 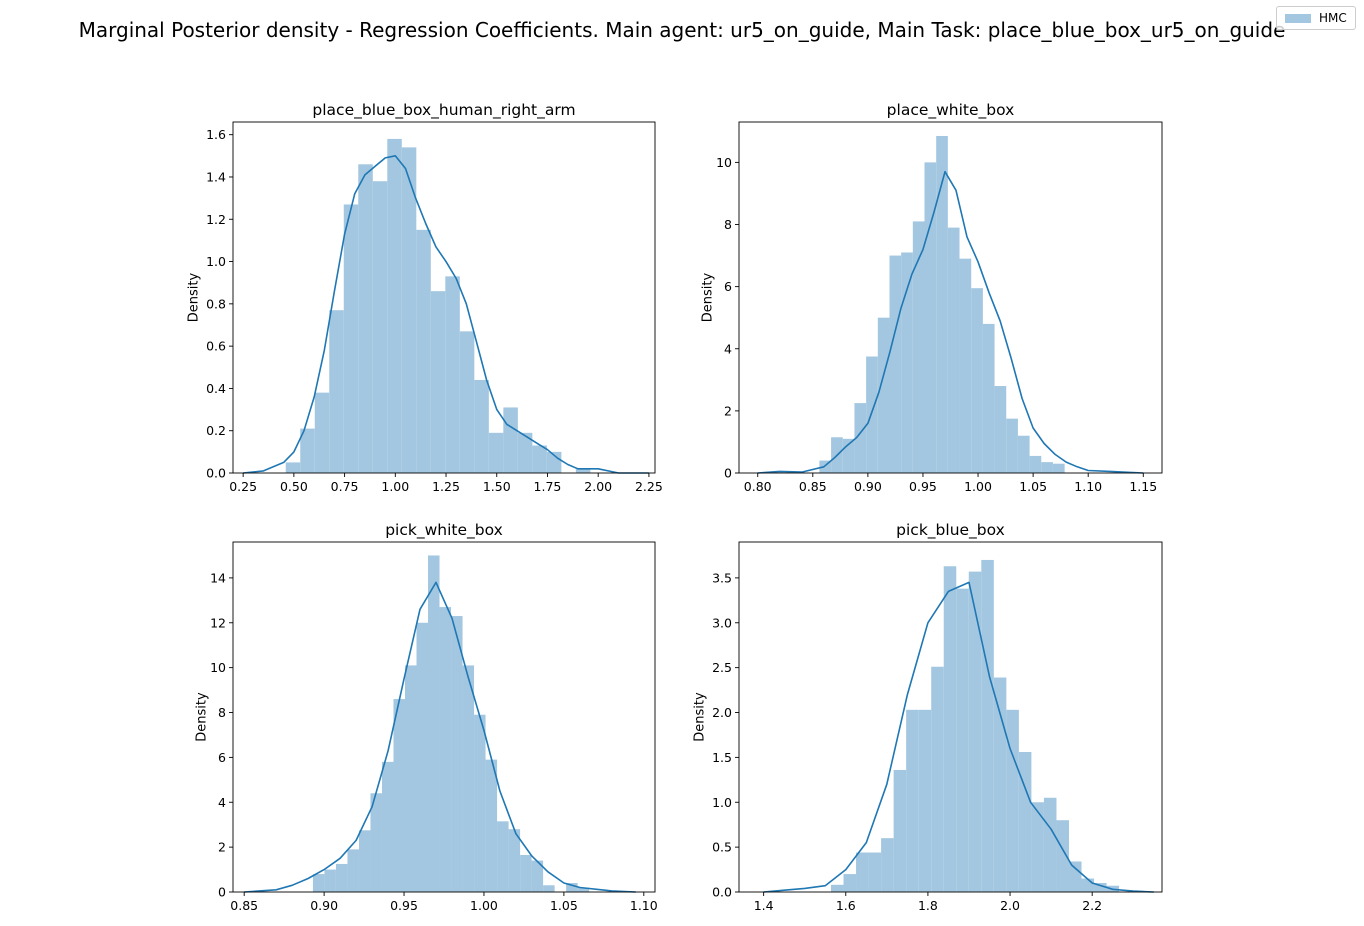 I want to click on x-tick-label: 0.50, so click(x=294, y=486).